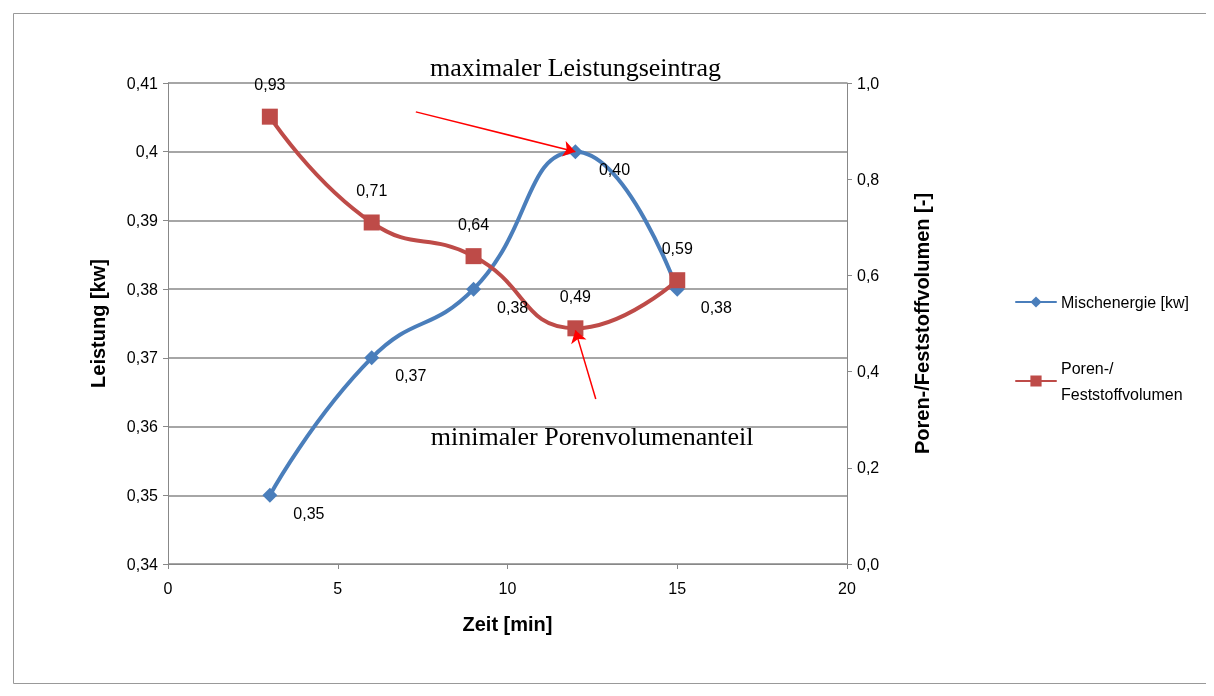 This screenshot has width=1214, height=696. I want to click on annotation: maximaler Leistungseintrag, so click(575, 68).